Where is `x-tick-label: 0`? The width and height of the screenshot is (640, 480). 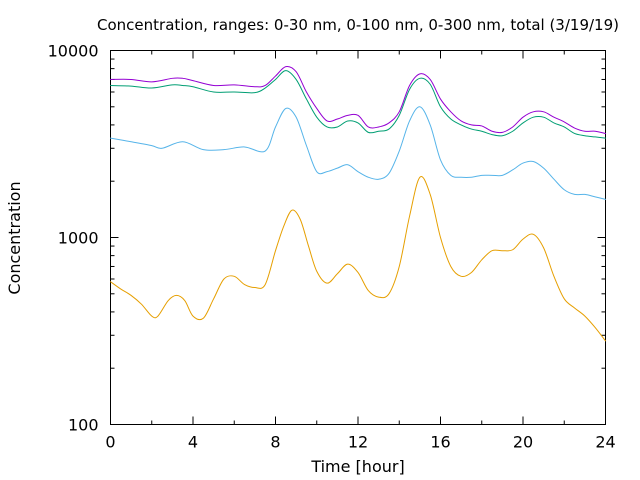
x-tick-label: 0 is located at coordinates (110, 442).